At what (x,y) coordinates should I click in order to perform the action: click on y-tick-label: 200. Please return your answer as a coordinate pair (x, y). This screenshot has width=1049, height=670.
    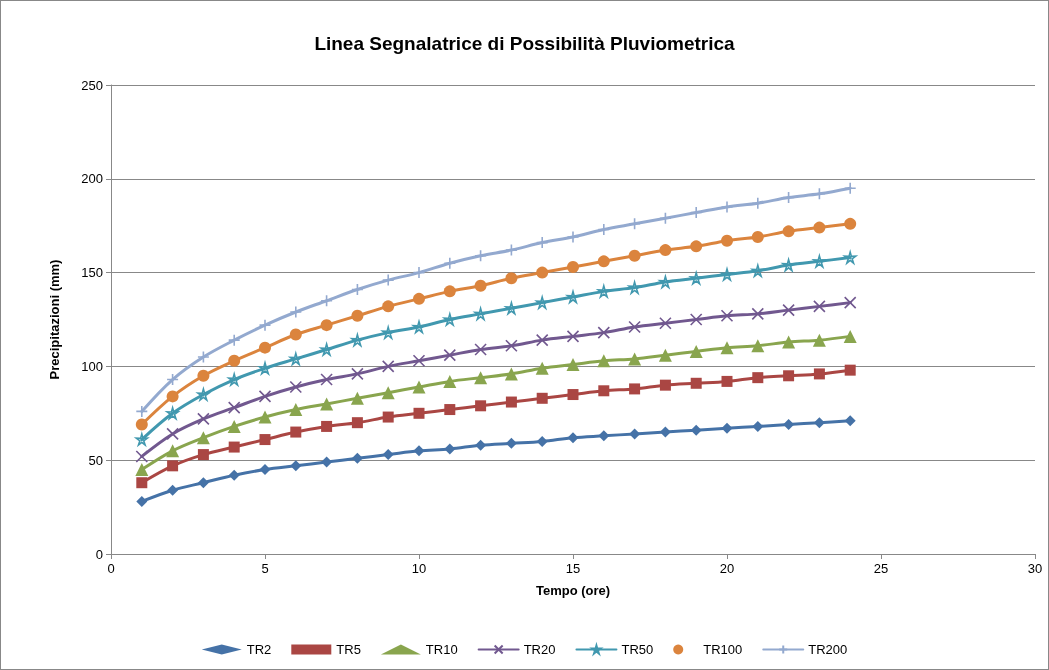
    Looking at the image, I should click on (92, 179).